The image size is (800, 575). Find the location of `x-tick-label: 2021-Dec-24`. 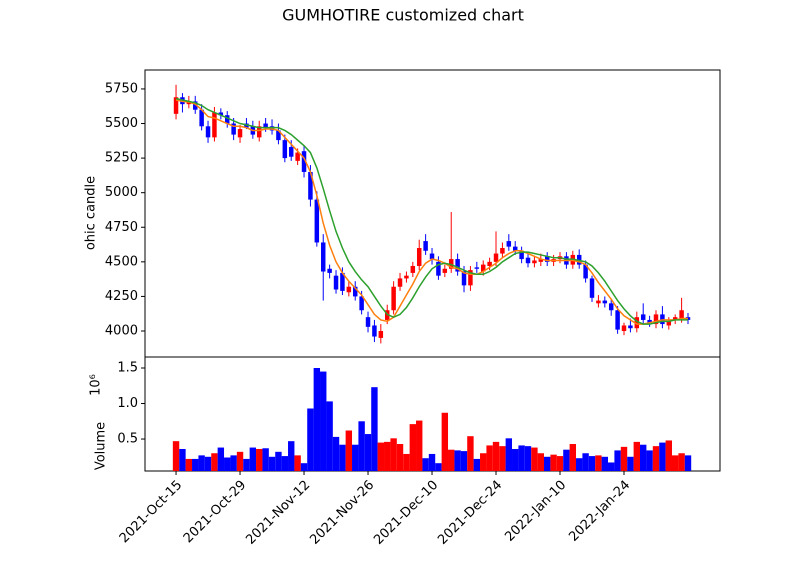

x-tick-label: 2021-Dec-24 is located at coordinates (470, 513).